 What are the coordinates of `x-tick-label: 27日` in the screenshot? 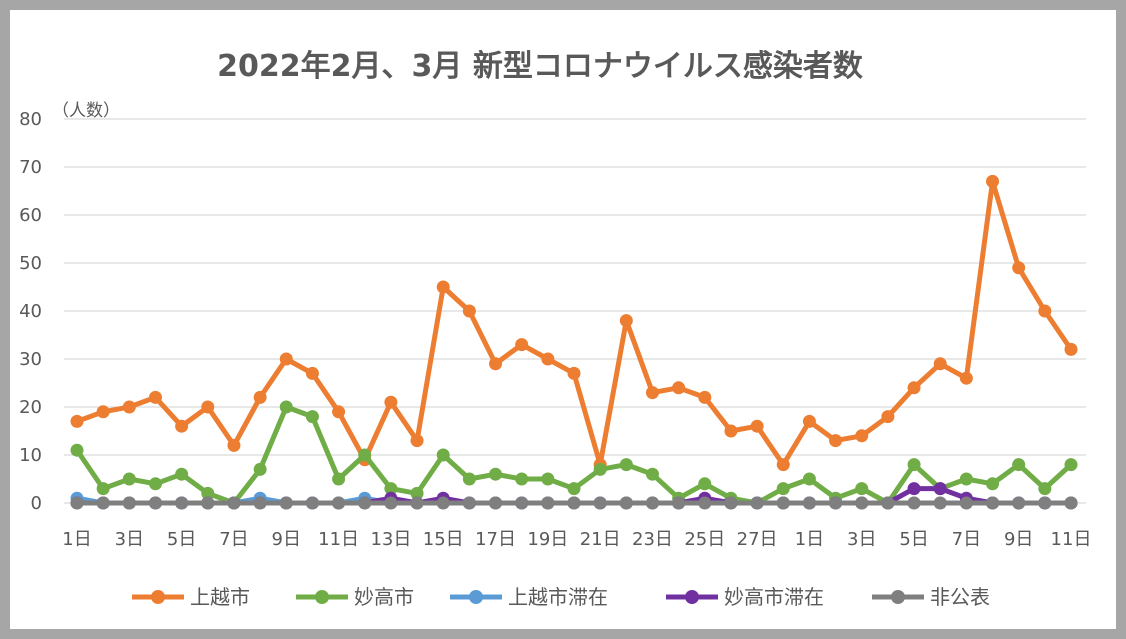 It's located at (757, 539).